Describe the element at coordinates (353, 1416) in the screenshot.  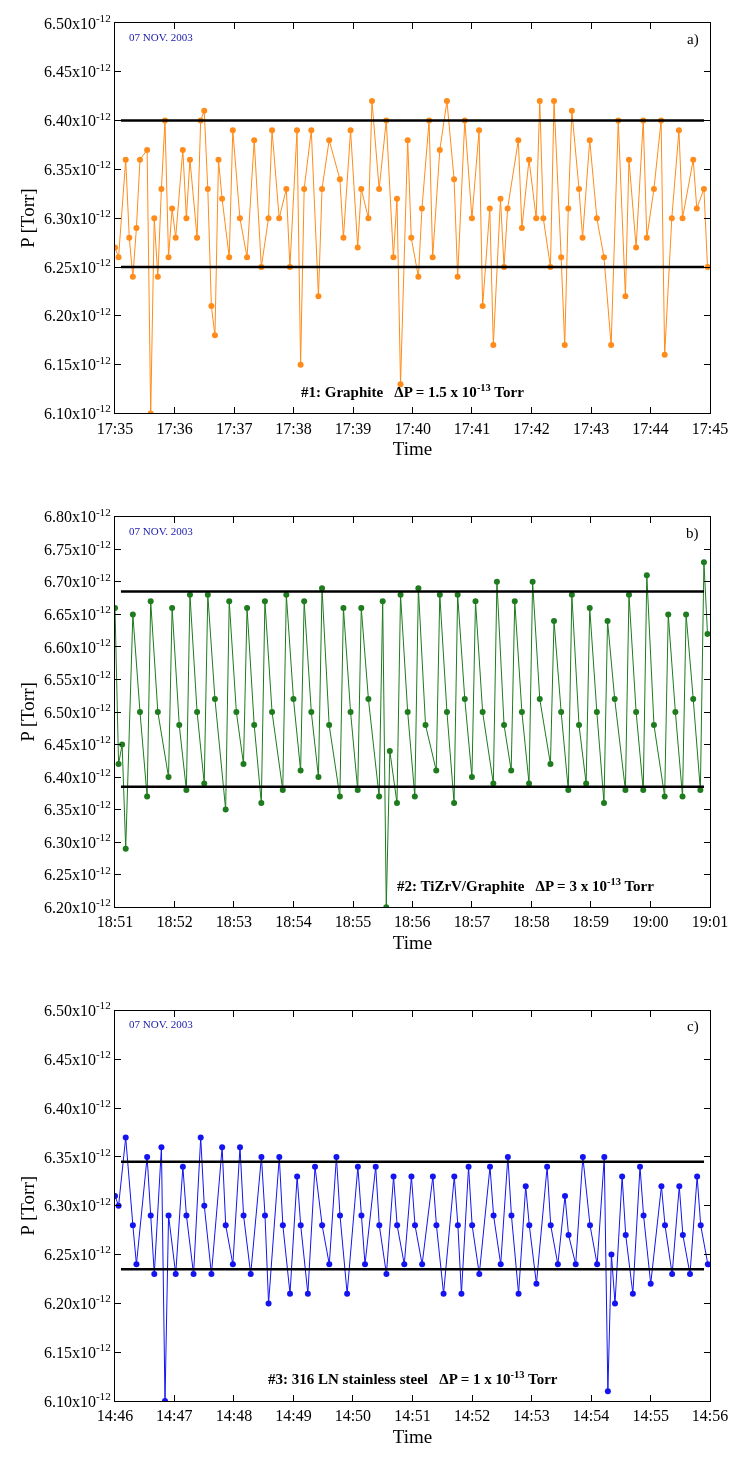
I see `x-tick-label: 14:50` at that location.